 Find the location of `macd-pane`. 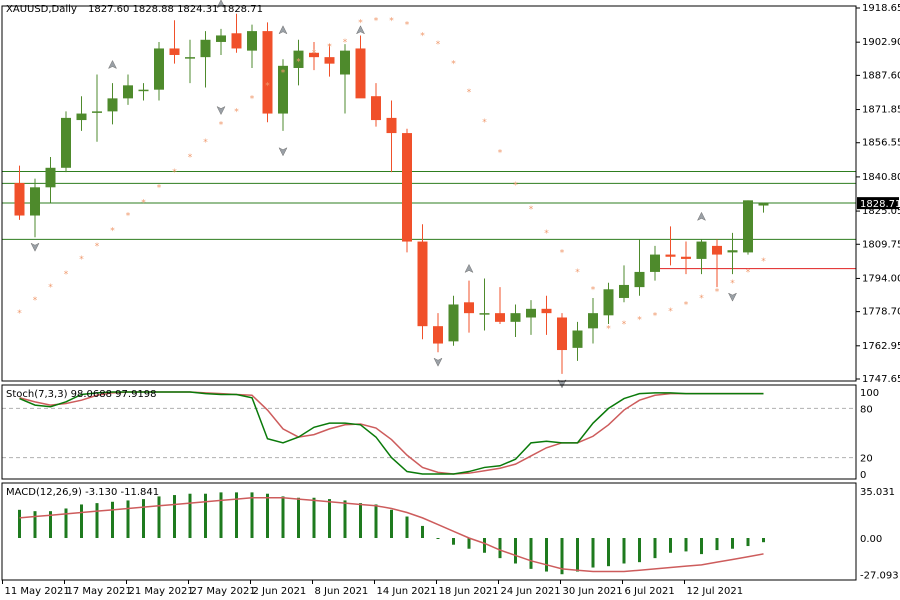

macd-pane is located at coordinates (391, 533).